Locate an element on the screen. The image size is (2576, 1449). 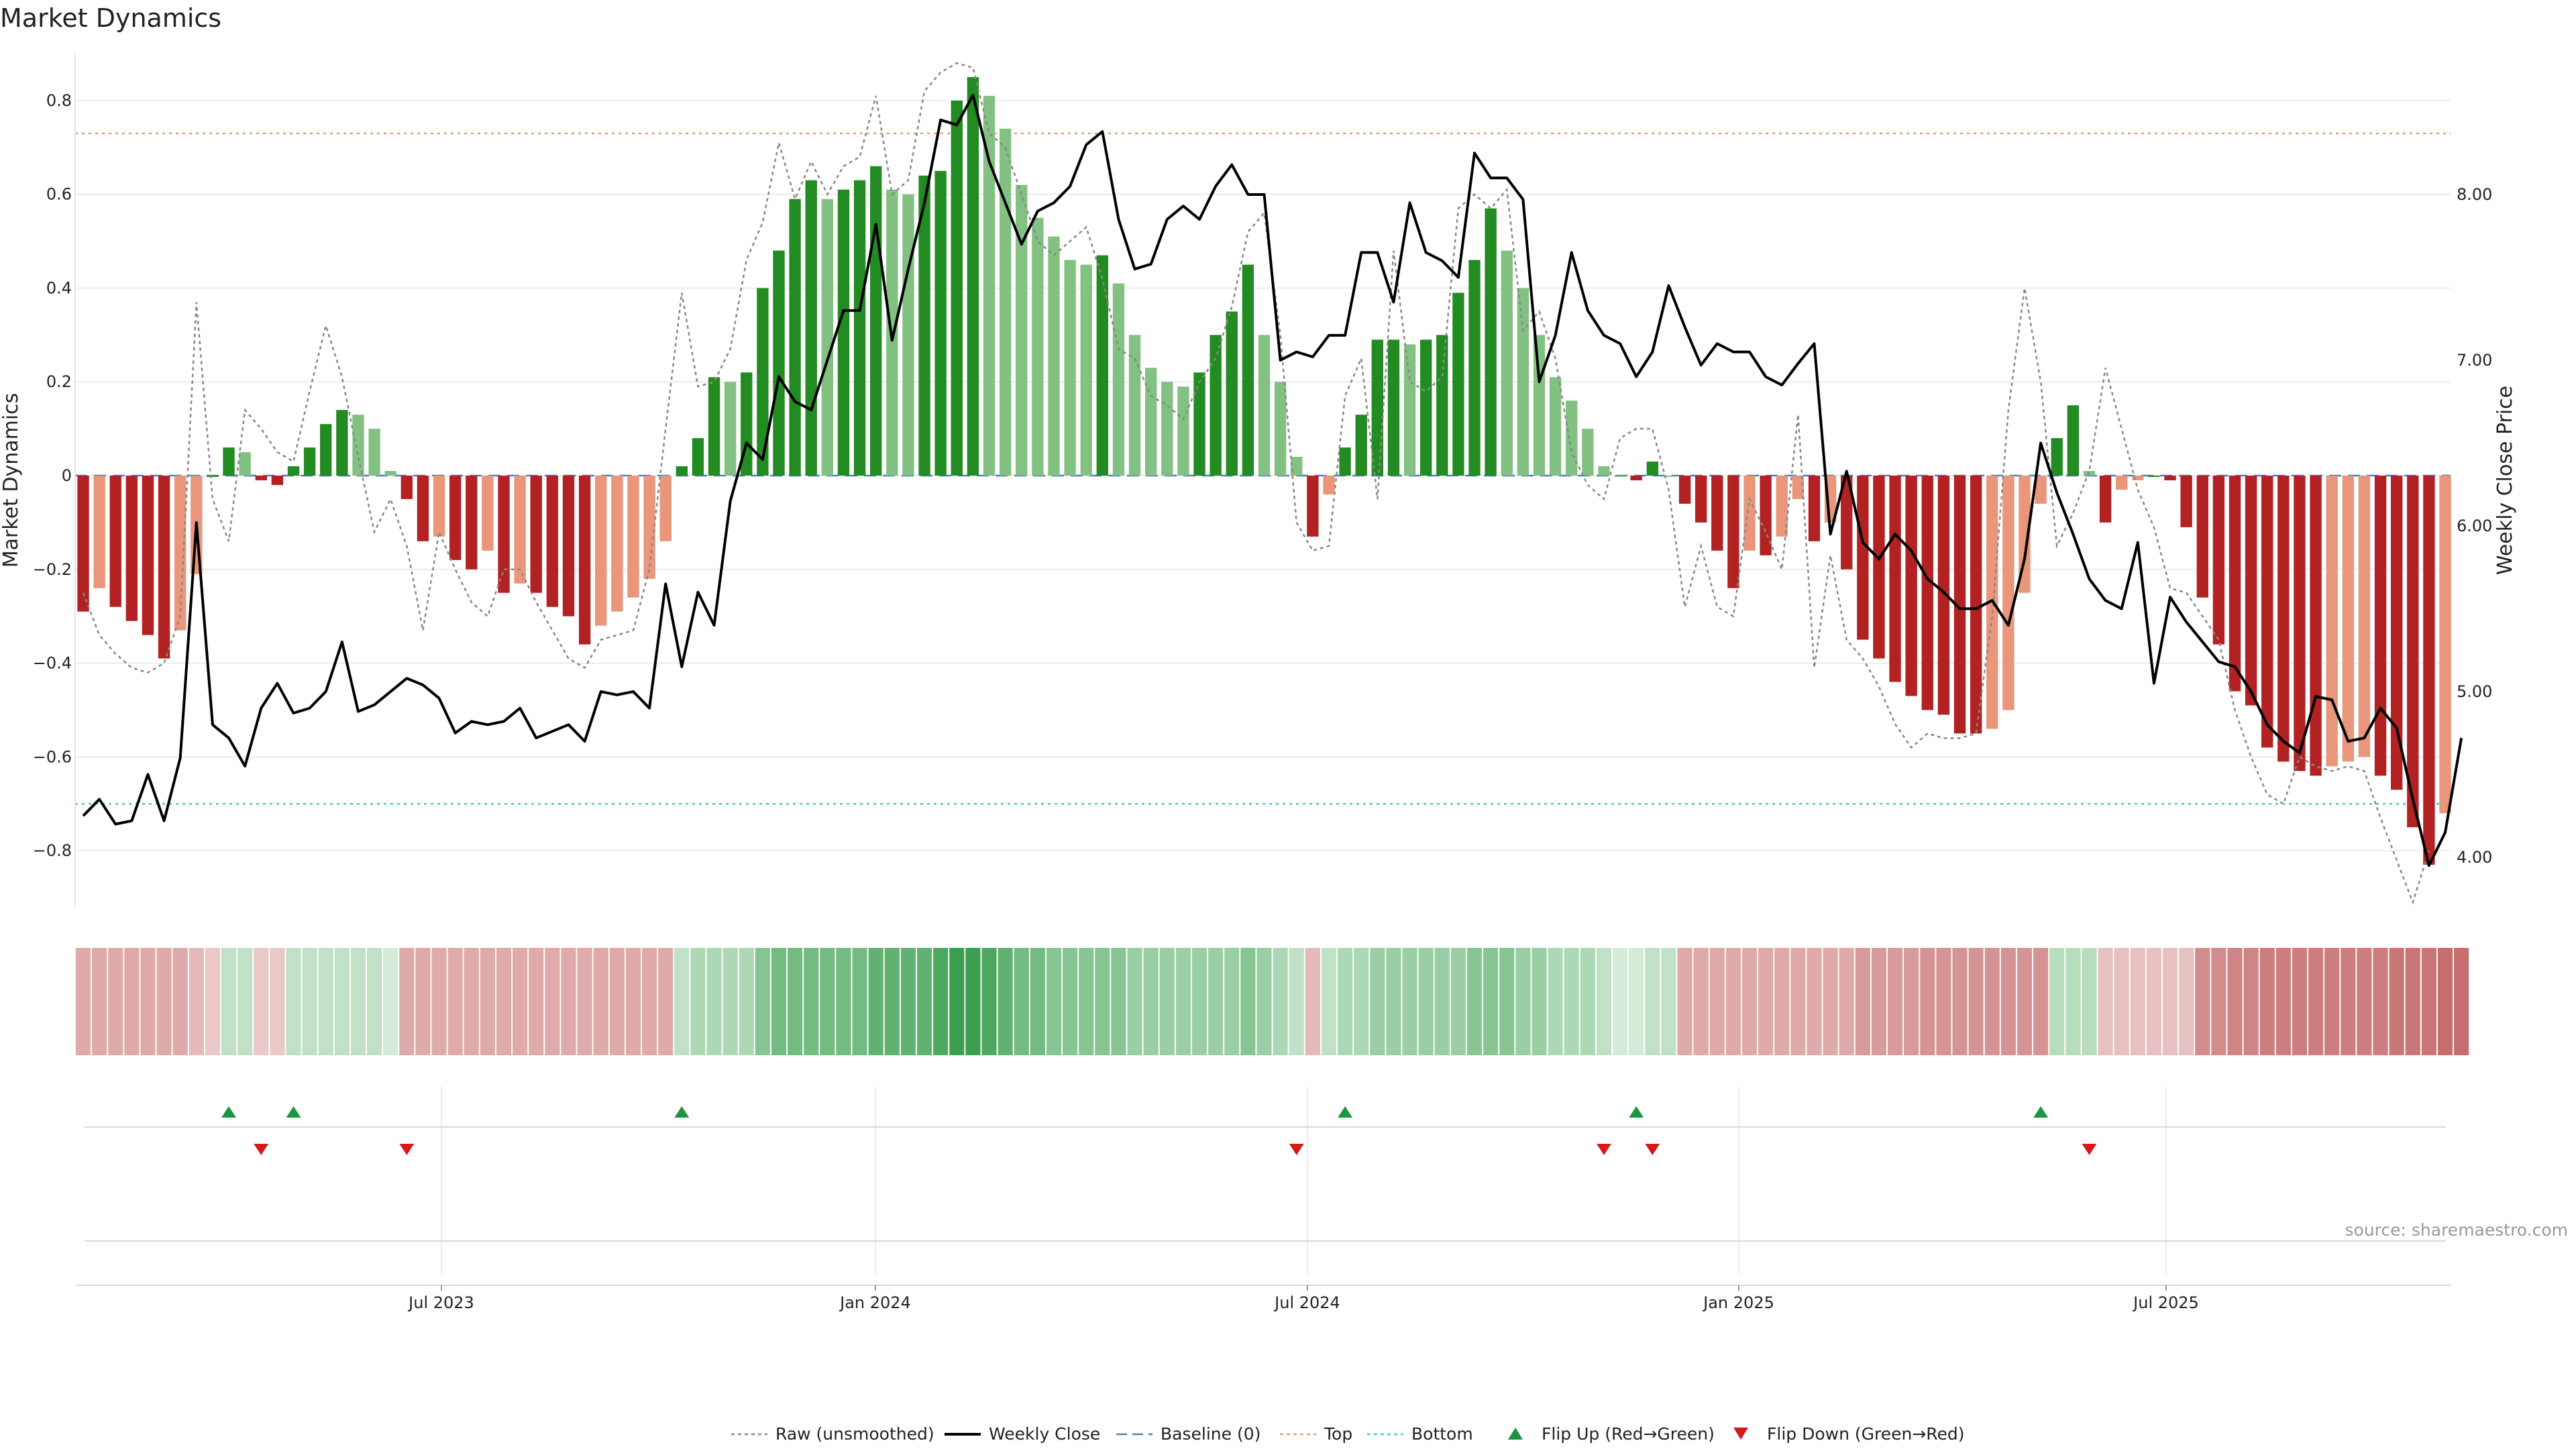
x-tick-label: Jul 2023 is located at coordinates (440, 1302).